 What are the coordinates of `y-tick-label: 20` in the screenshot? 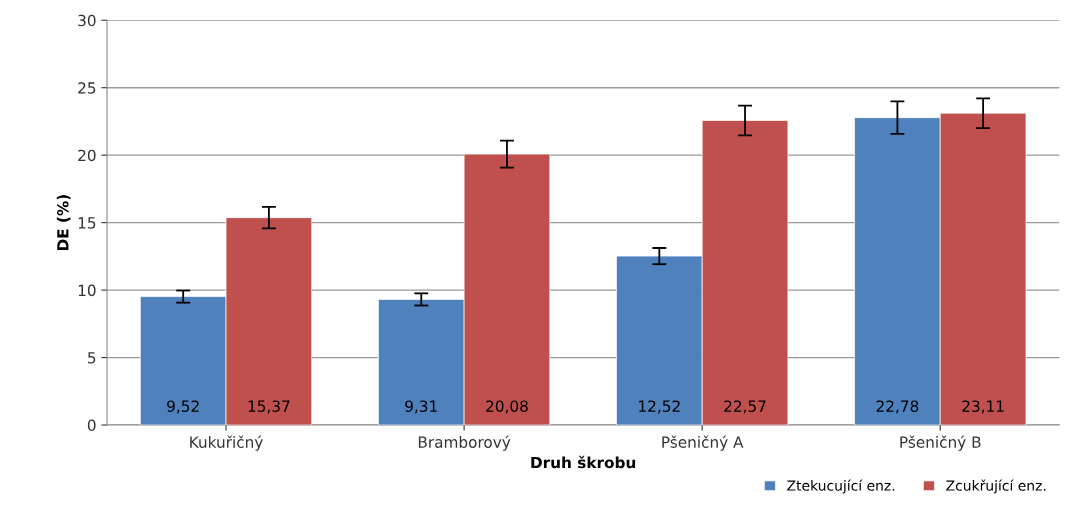 It's located at (87, 155).